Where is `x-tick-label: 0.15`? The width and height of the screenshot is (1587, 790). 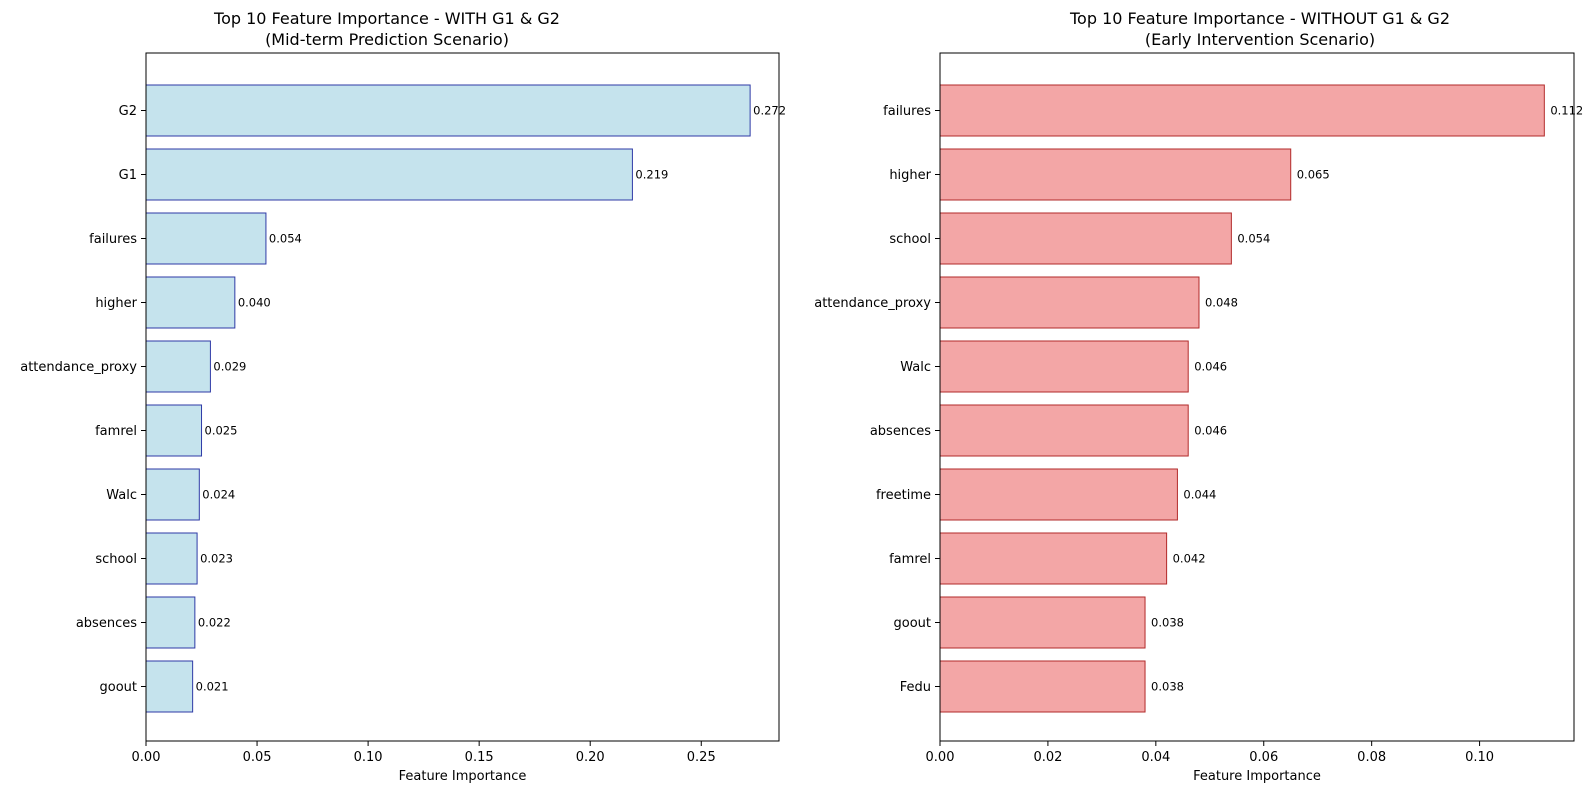 x-tick-label: 0.15 is located at coordinates (479, 757).